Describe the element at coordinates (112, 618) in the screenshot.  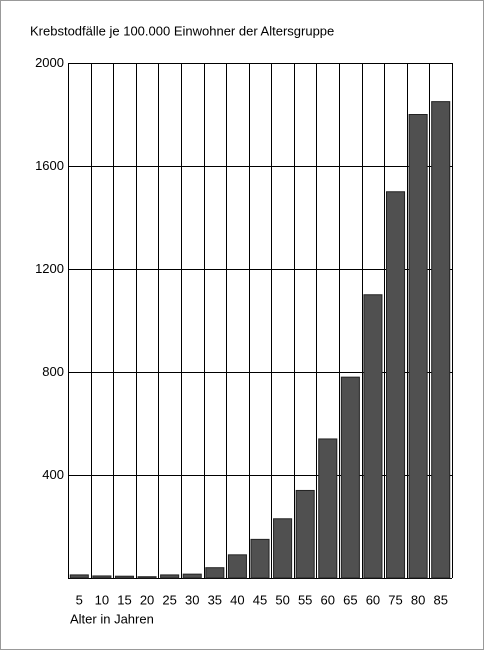
I see `x-axis-label: Alter in Jahren` at that location.